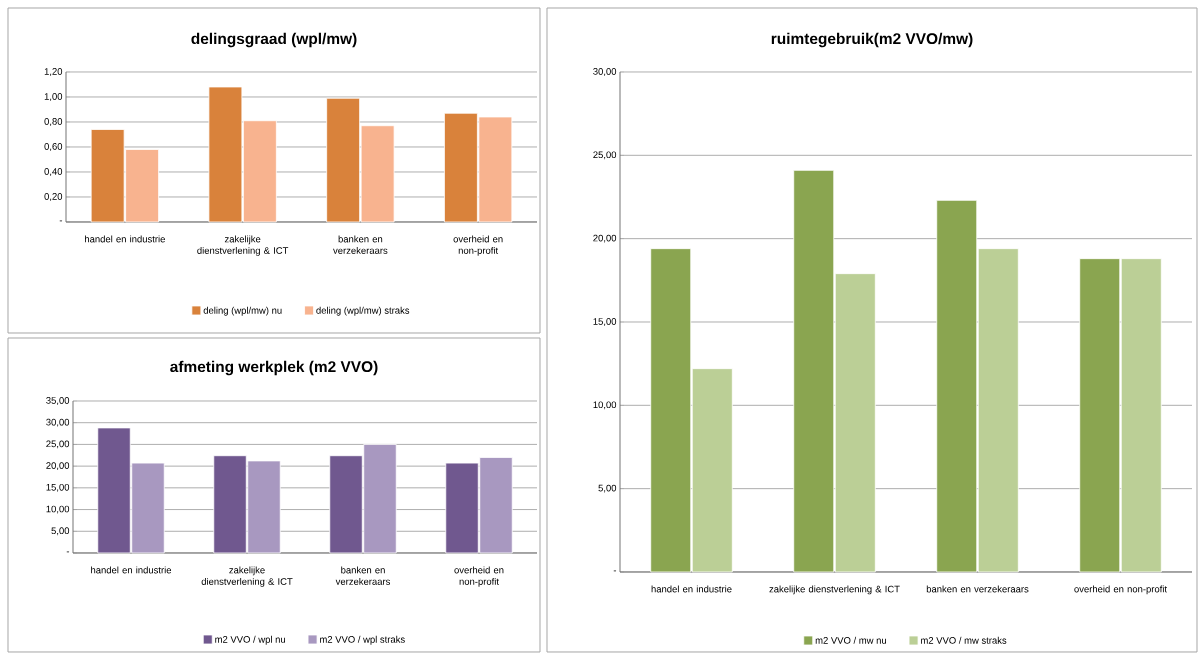 The height and width of the screenshot is (657, 1201). I want to click on y-tick-label: 0,40, so click(53, 172).